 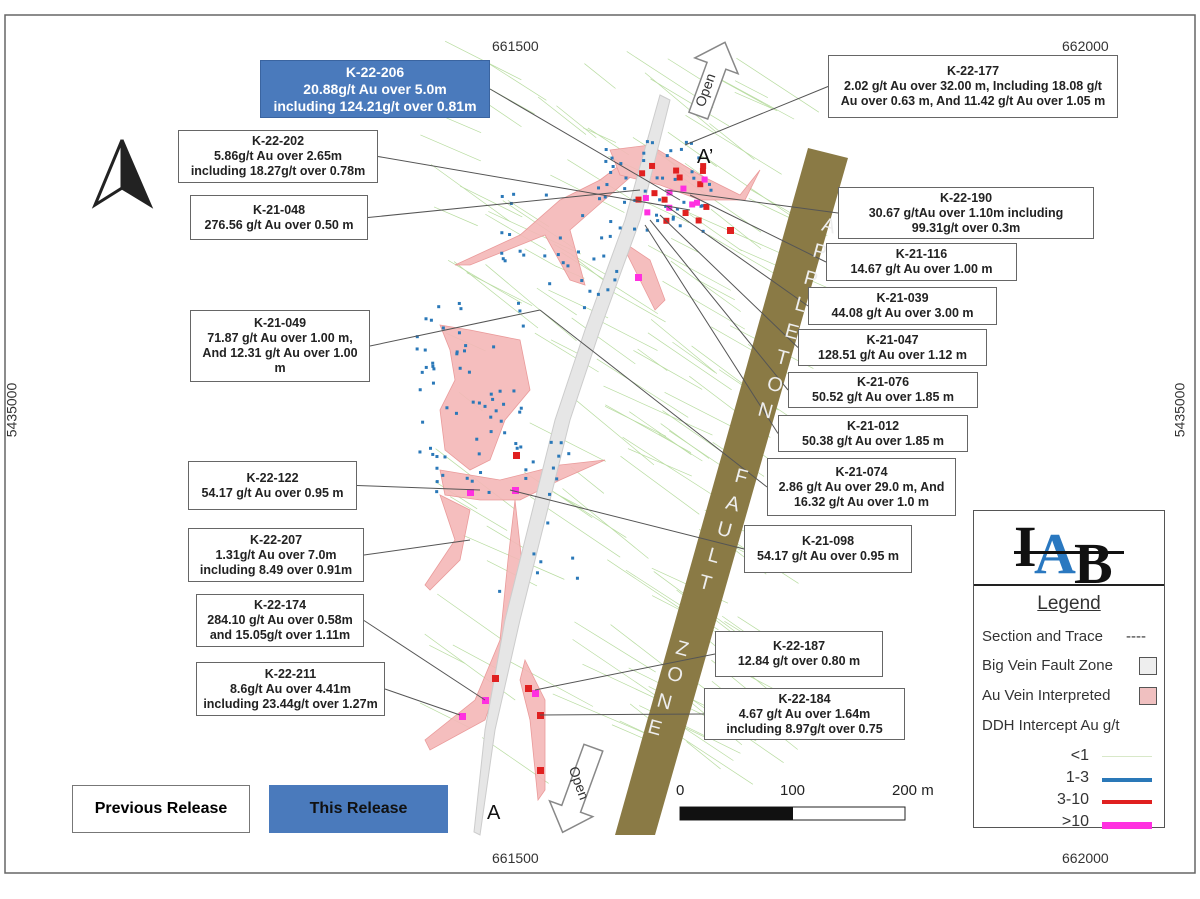 I want to click on callout-line: 71.87 g/t Au over 1.00 m,, so click(x=280, y=338).